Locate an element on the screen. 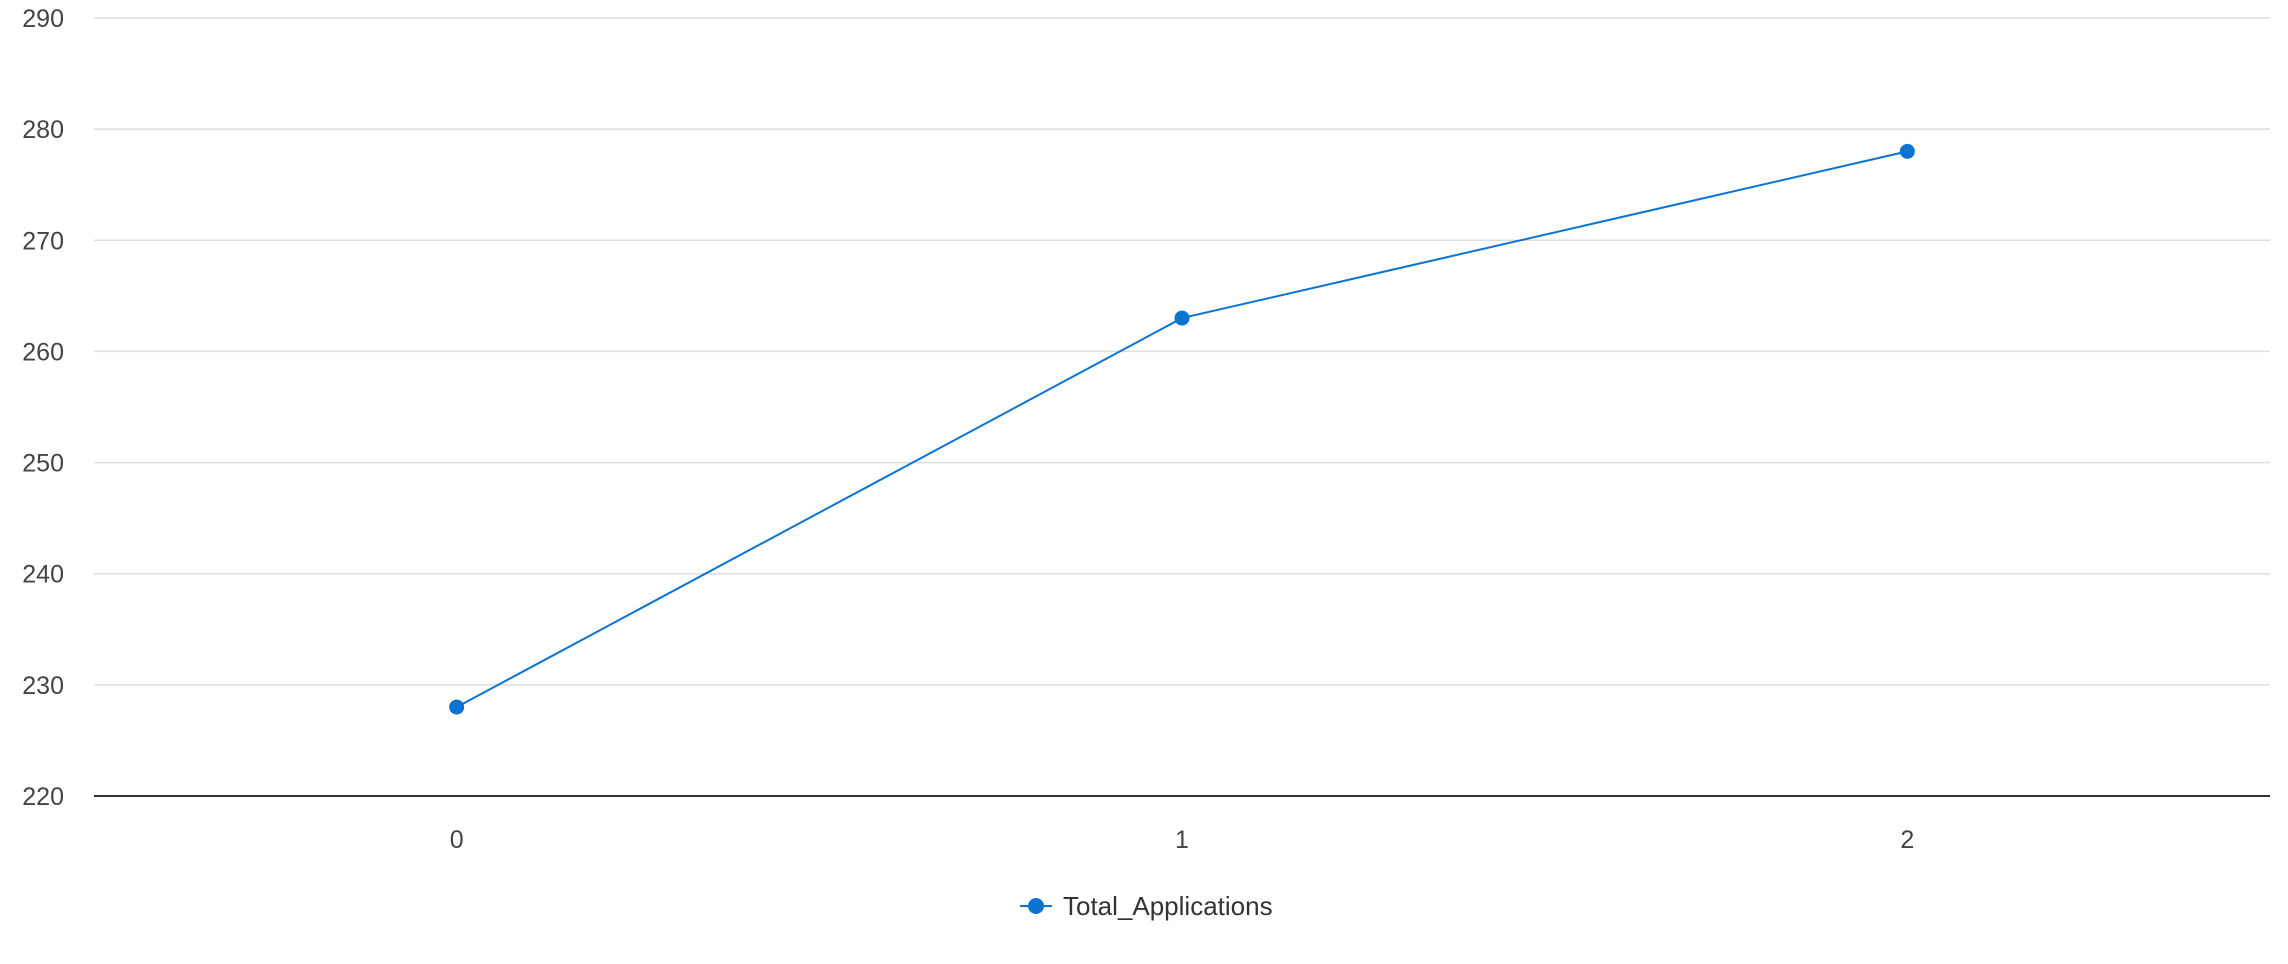 This screenshot has width=2288, height=964. legend-marker-icon is located at coordinates (1036, 906).